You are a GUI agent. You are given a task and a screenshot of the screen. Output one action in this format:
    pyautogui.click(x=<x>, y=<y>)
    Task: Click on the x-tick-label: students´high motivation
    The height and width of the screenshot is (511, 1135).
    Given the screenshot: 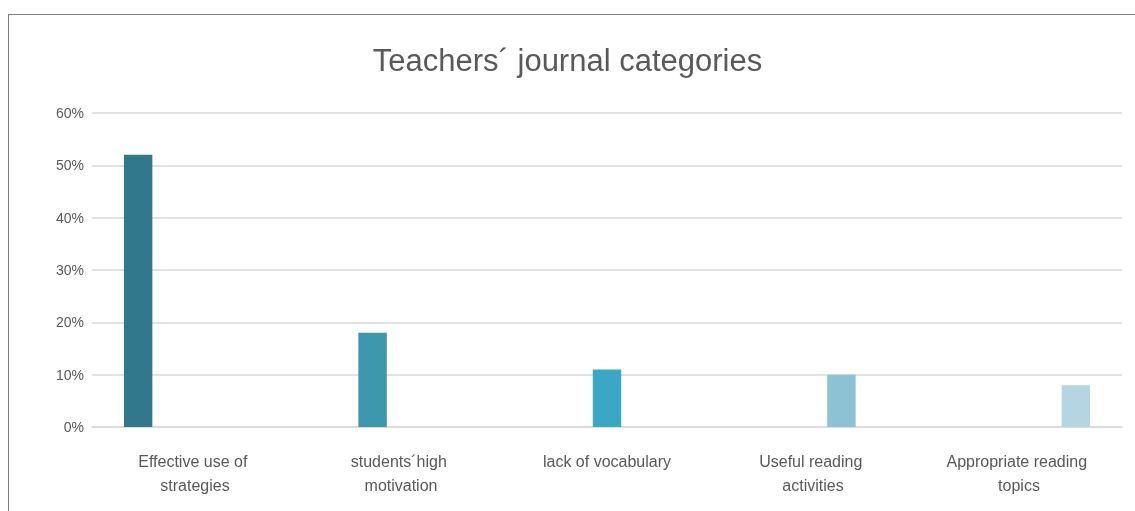 What is the action you would take?
    pyautogui.click(x=401, y=473)
    